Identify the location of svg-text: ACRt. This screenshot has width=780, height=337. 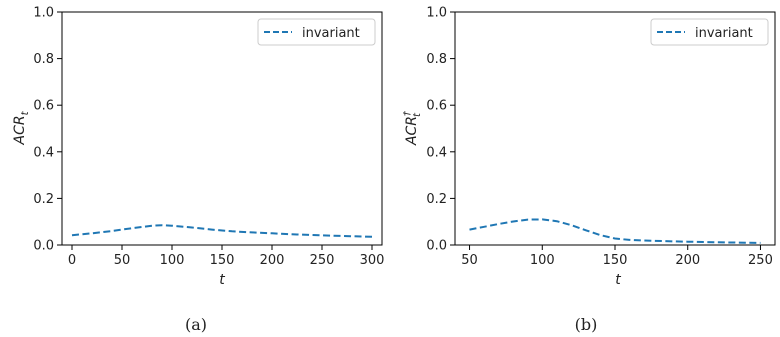
(21, 127).